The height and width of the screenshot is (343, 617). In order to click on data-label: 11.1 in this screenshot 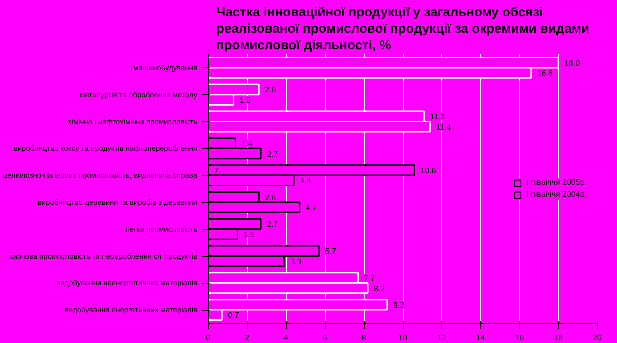, I will do `click(438, 117)`.